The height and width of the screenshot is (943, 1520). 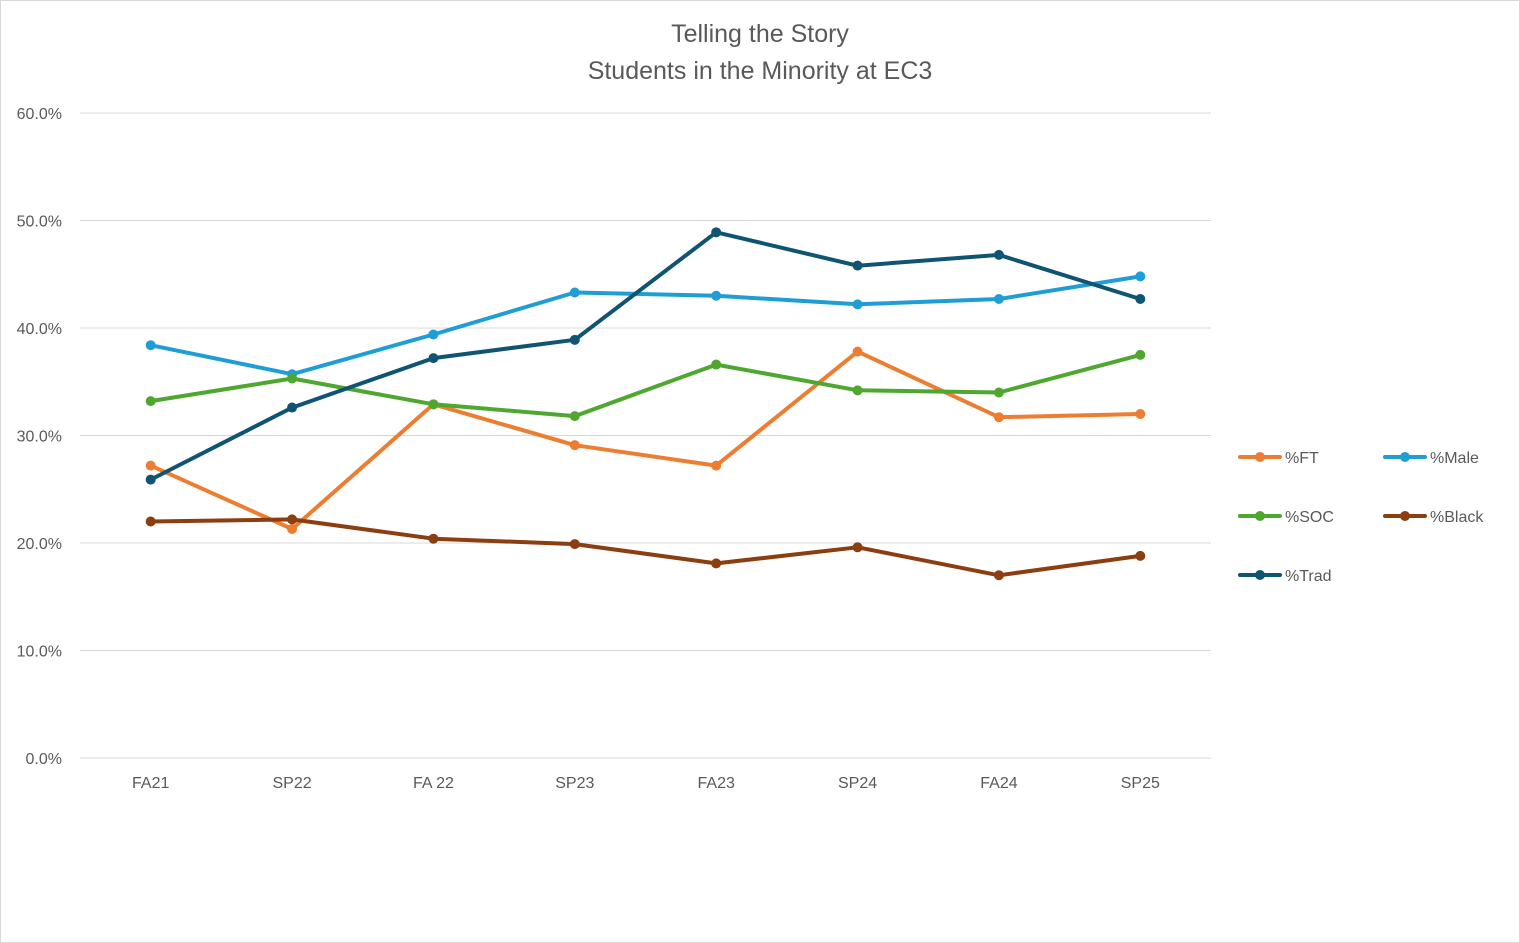 I want to click on legend-label-soc: %SOC, so click(x=1309, y=517).